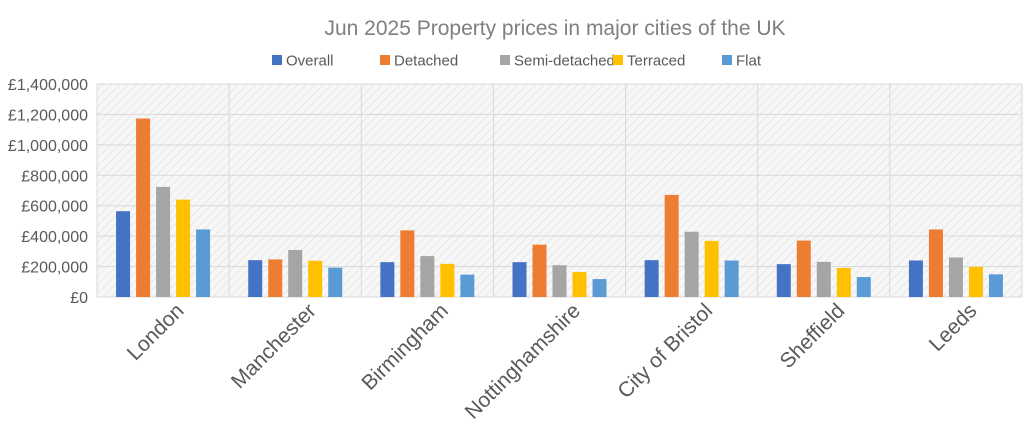 Image resolution: width=1024 pixels, height=447 pixels. Describe the element at coordinates (426, 61) in the screenshot. I see `legend-label: Detached` at that location.